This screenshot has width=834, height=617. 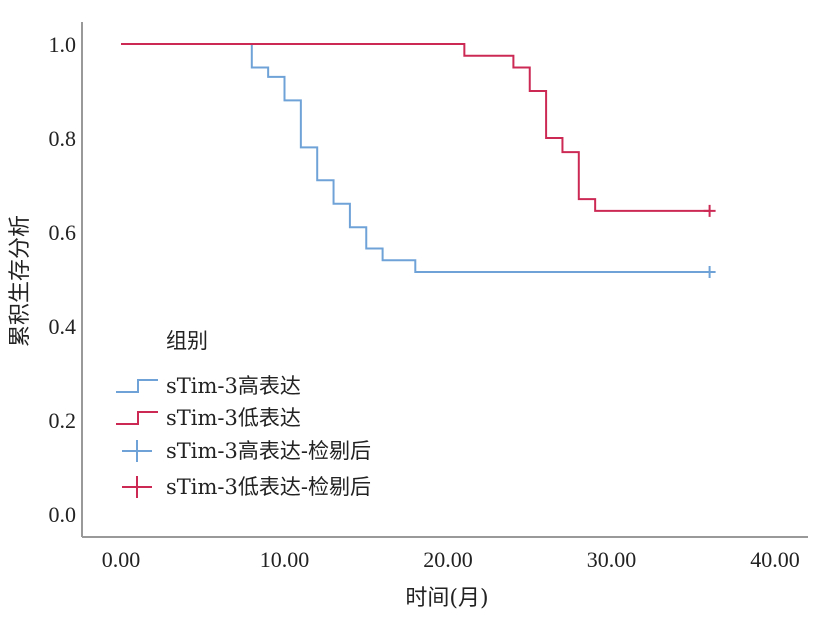 I want to click on y-tick-label: 0.2, so click(x=63, y=420).